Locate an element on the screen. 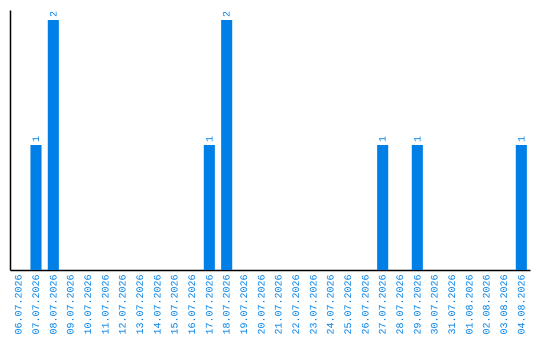 The width and height of the screenshot is (540, 340). x-tick-label: 28.07.2026 is located at coordinates (401, 304).